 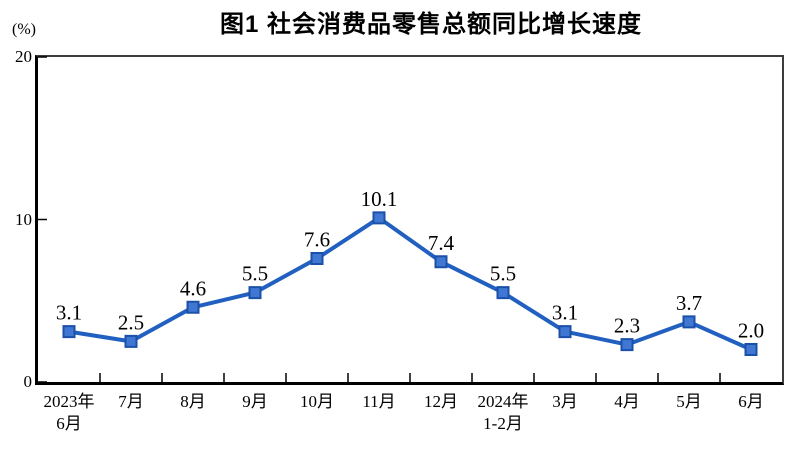 I want to click on x-axis-tick-label-line: 4月, so click(x=627, y=401).